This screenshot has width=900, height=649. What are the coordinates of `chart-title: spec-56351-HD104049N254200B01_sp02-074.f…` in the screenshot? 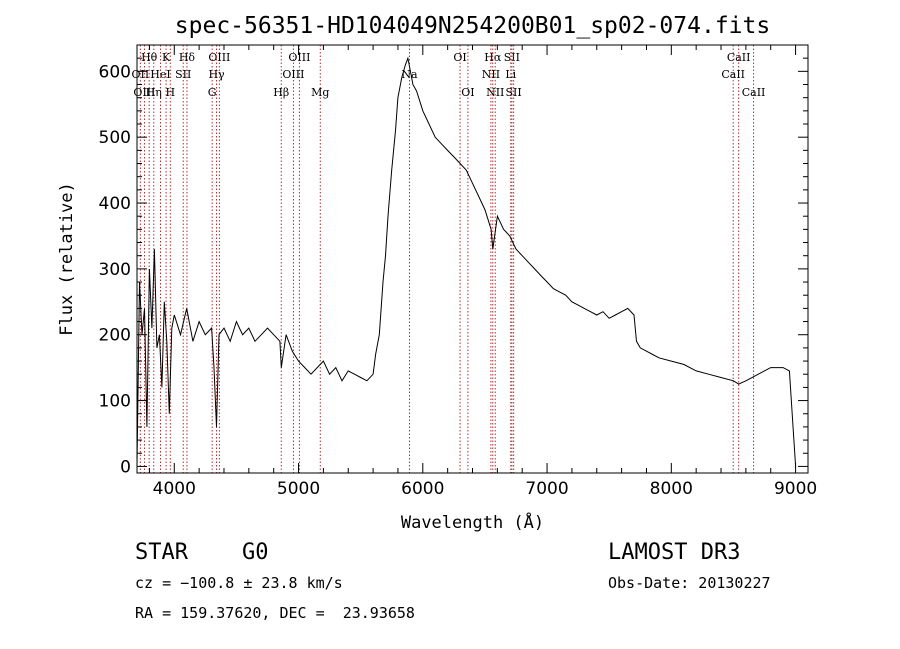 It's located at (472, 26).